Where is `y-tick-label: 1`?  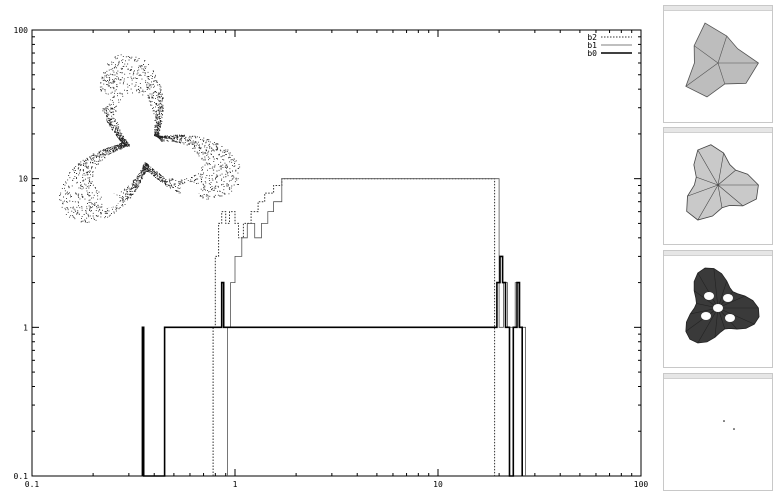 y-tick-label: 1 is located at coordinates (25, 327).